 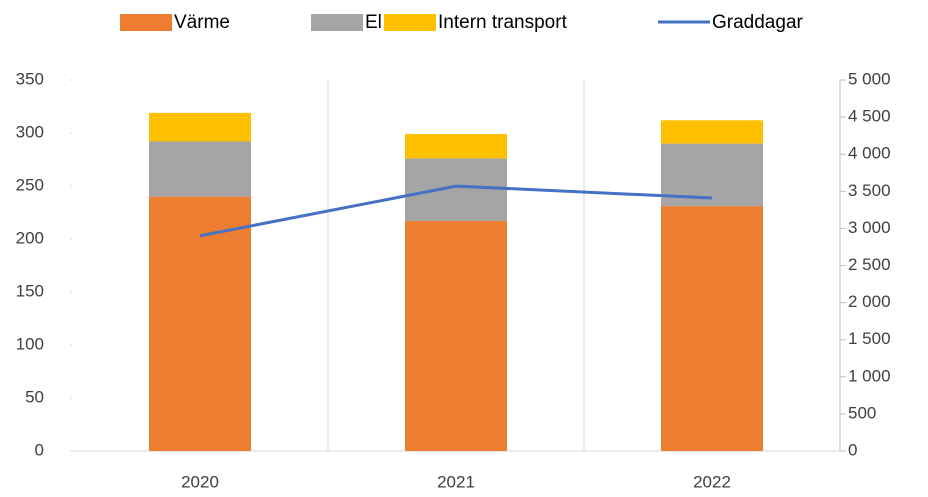 I want to click on line-series, so click(x=456, y=211).